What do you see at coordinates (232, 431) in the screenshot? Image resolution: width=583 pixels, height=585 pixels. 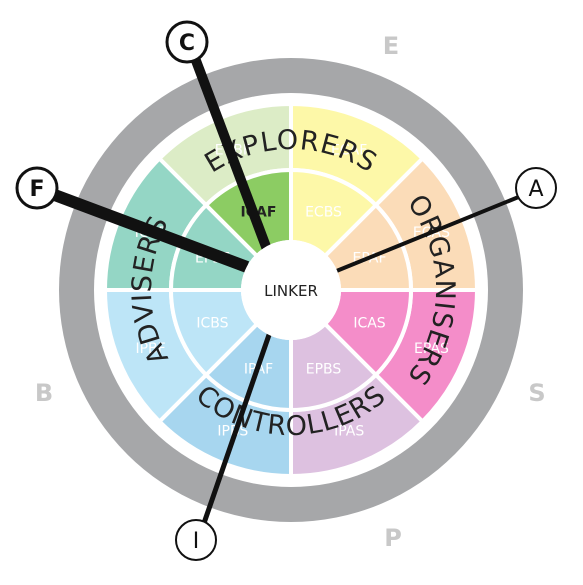 I see `segment-label-ipbs: IPBS` at bounding box center [232, 431].